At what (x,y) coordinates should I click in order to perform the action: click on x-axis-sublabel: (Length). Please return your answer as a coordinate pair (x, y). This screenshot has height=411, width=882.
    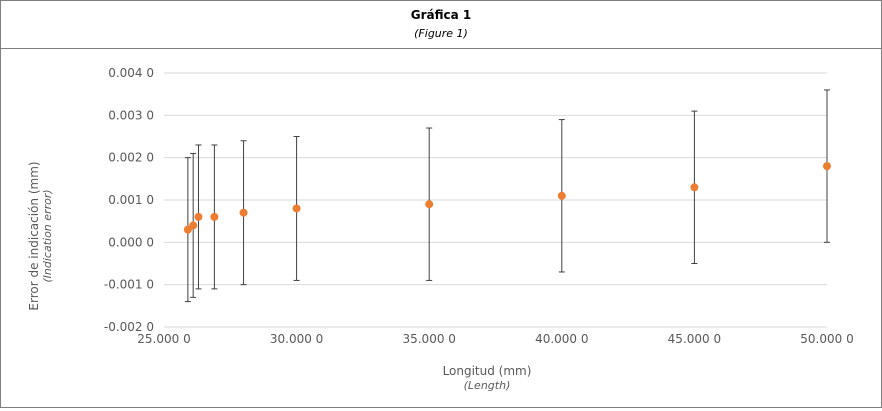
    Looking at the image, I should click on (487, 385).